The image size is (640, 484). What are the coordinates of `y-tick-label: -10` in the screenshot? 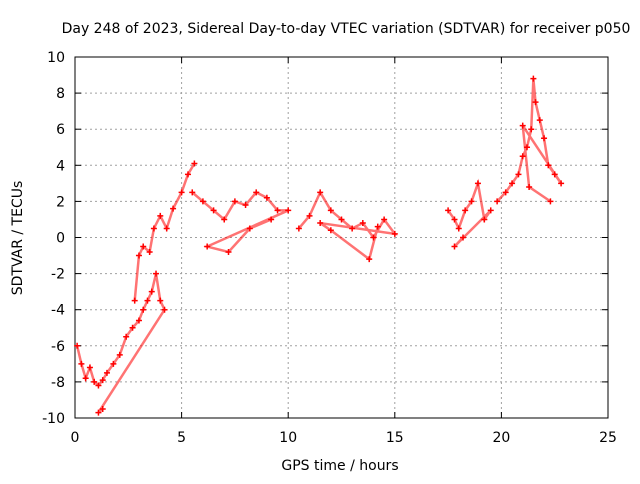 It's located at (53, 419).